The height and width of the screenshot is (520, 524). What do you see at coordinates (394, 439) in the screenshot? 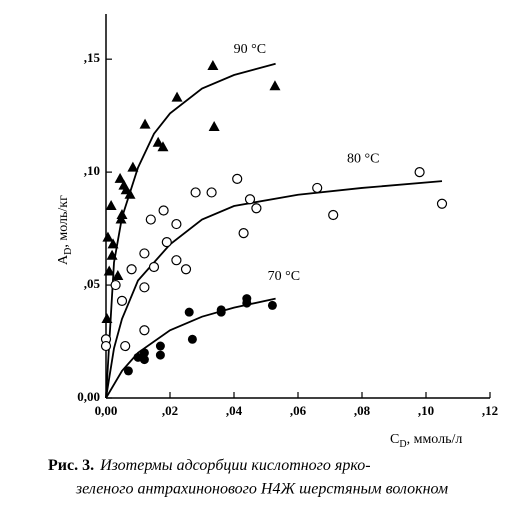
I see `x-symbol: C` at bounding box center [394, 439].